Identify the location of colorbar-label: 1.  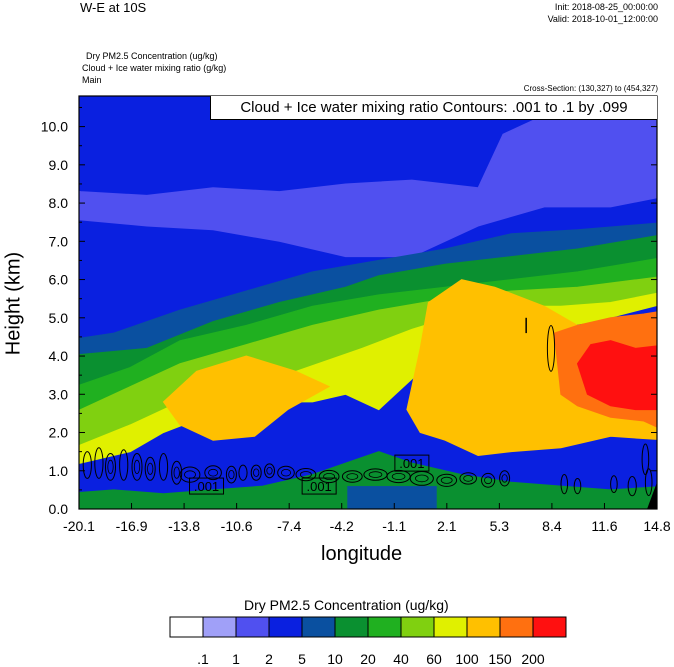
(236, 659).